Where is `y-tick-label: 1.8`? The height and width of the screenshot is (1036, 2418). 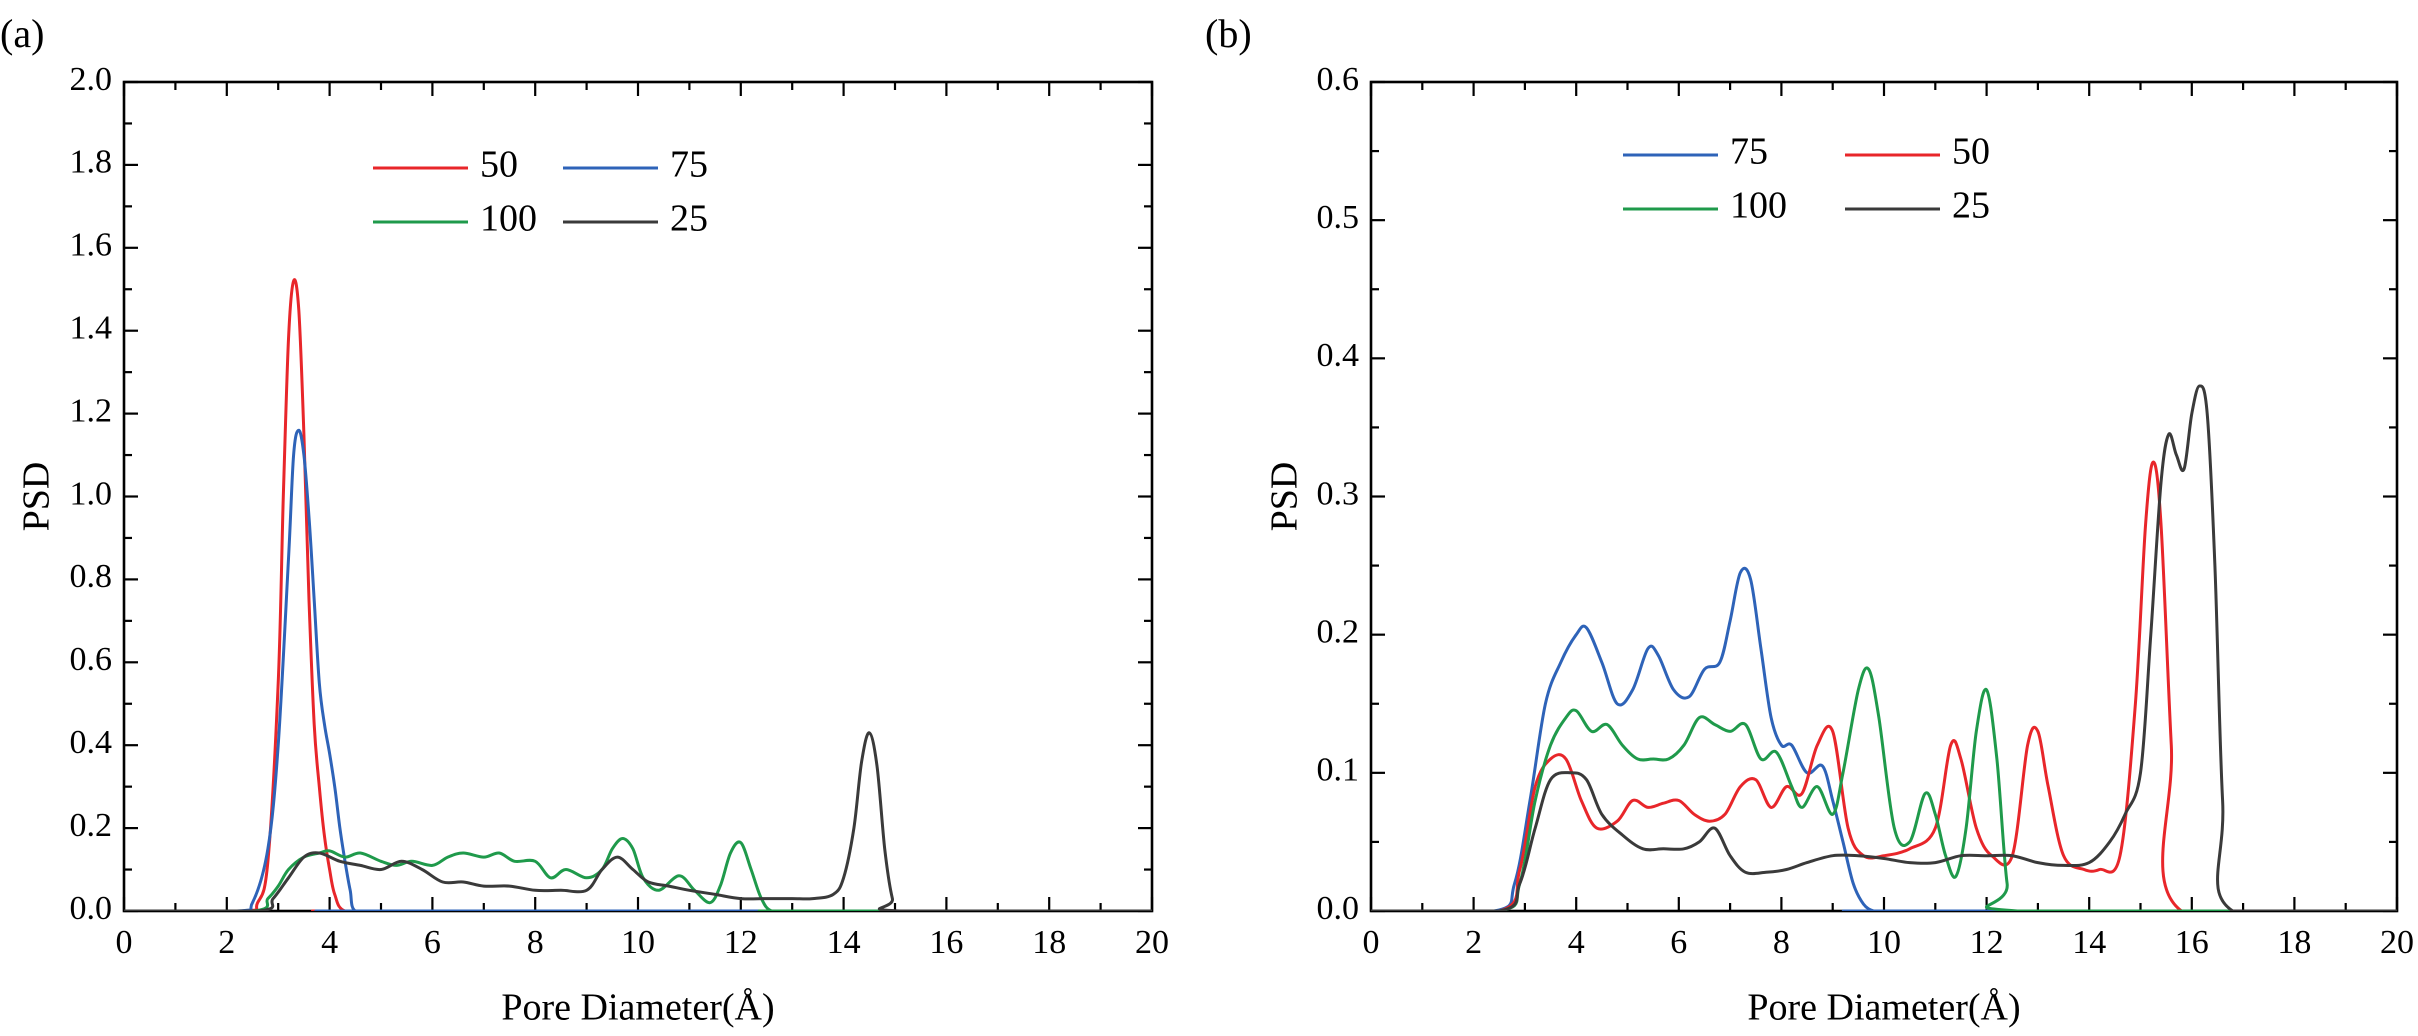
y-tick-label: 1.8 is located at coordinates (91, 162).